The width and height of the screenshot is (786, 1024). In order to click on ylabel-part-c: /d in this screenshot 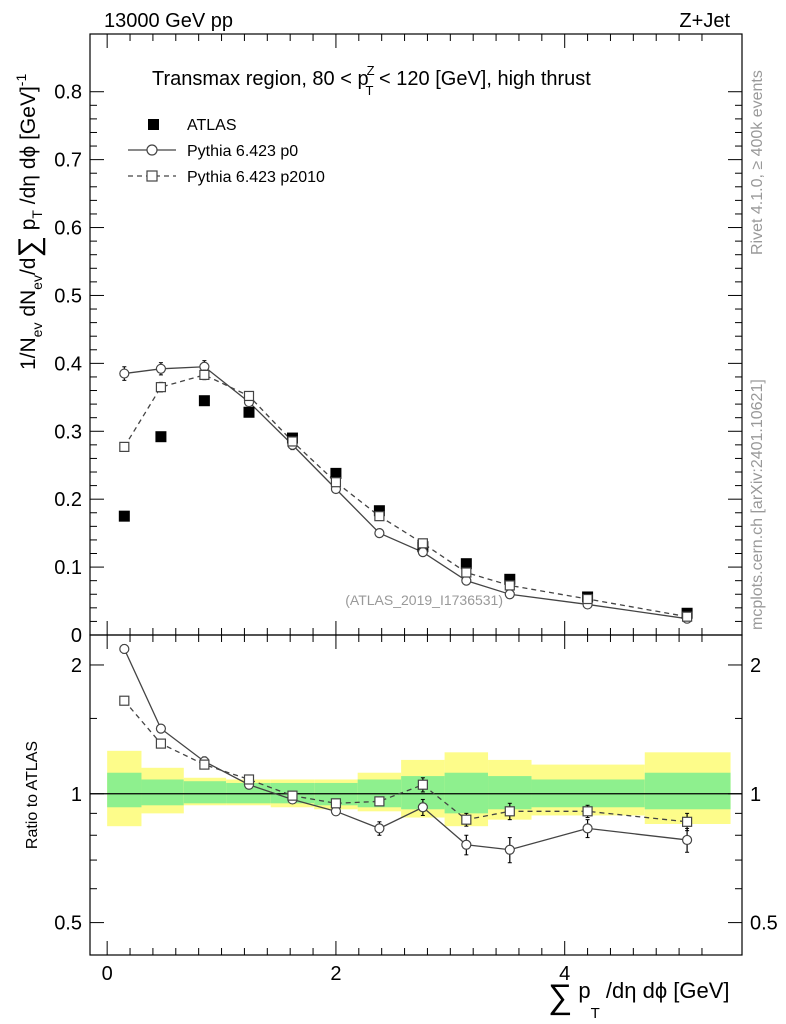, I will do `click(28, 267)`.